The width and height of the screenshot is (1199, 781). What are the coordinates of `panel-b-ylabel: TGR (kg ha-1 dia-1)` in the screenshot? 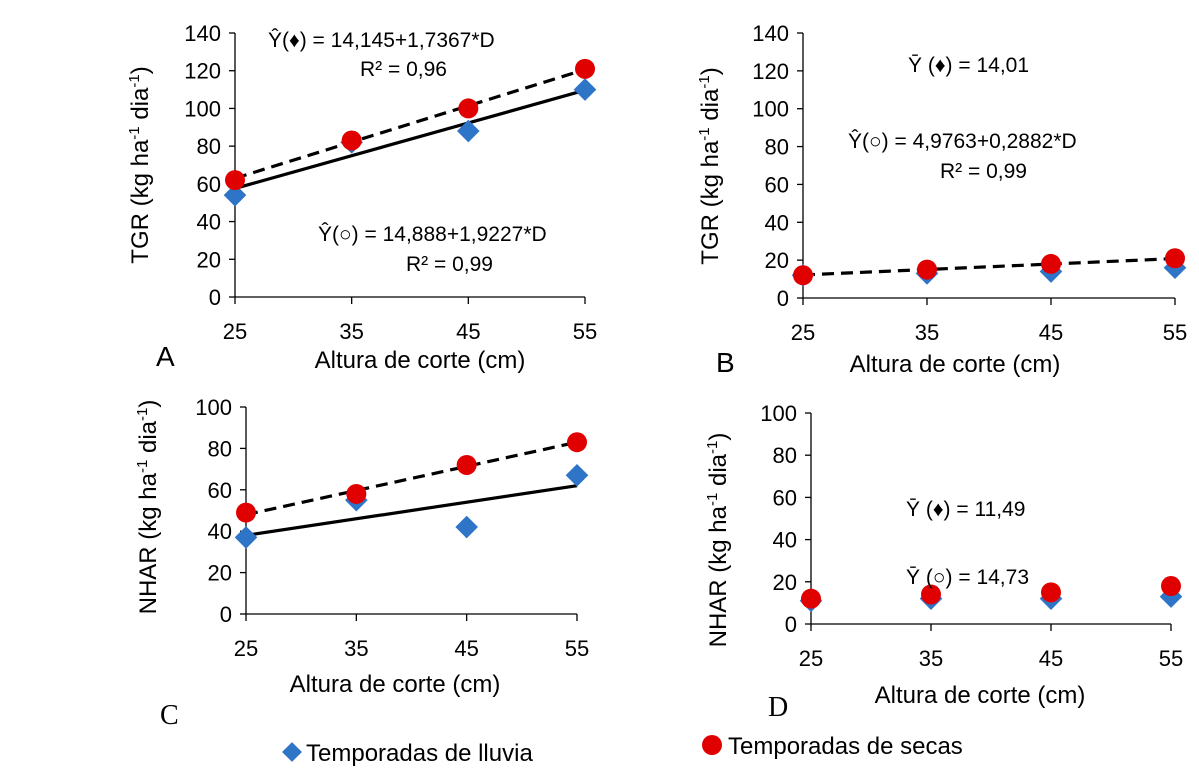 It's located at (710, 165).